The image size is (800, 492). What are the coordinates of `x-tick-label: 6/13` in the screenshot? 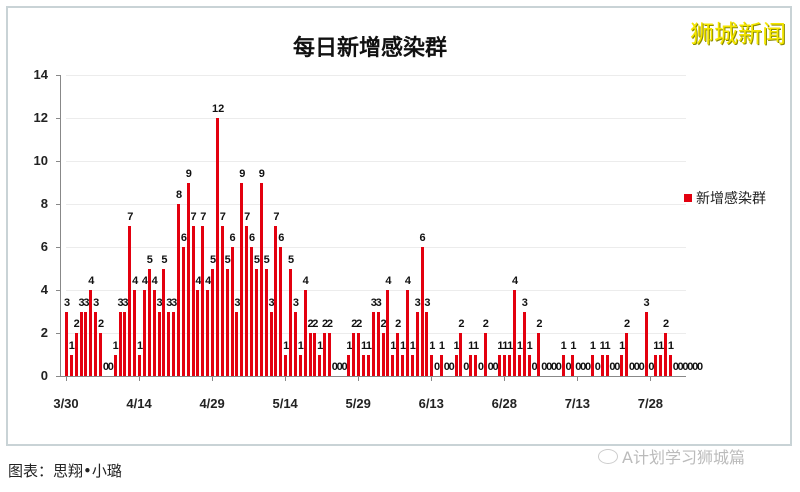 It's located at (431, 403).